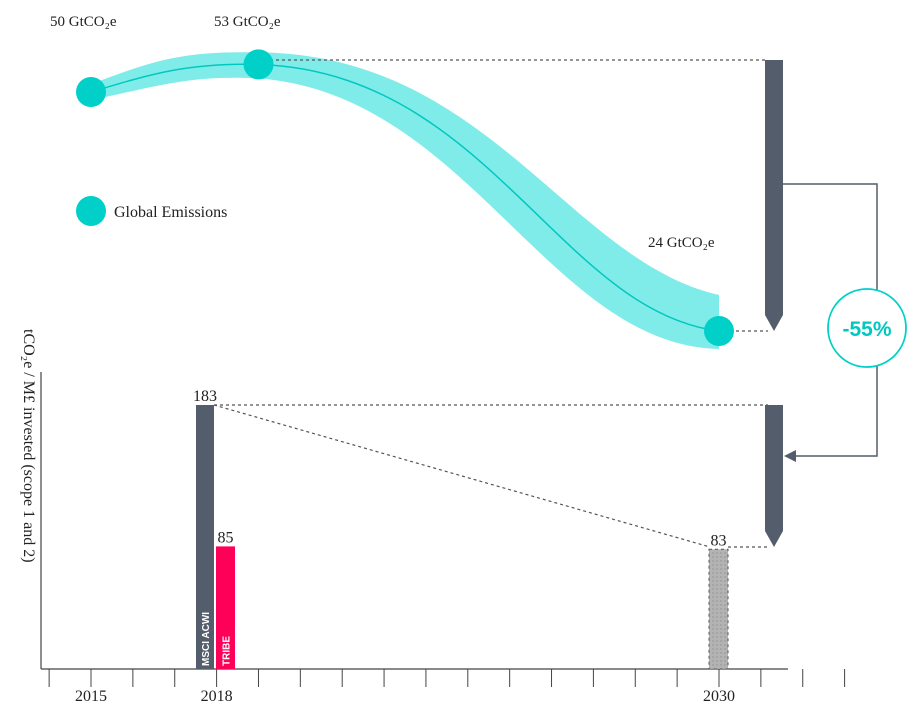 The width and height of the screenshot is (914, 709). I want to click on bar-value-msci-acwi: 183, so click(205, 396).